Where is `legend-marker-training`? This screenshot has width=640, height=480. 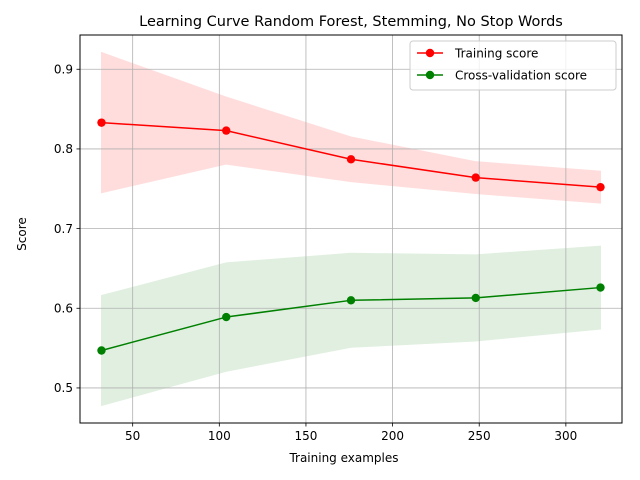 legend-marker-training is located at coordinates (430, 53).